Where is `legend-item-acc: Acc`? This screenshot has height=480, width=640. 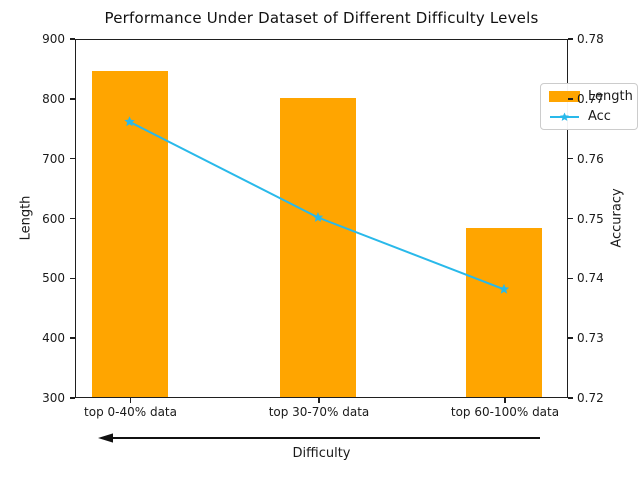
legend-item-acc: Acc is located at coordinates (589, 116).